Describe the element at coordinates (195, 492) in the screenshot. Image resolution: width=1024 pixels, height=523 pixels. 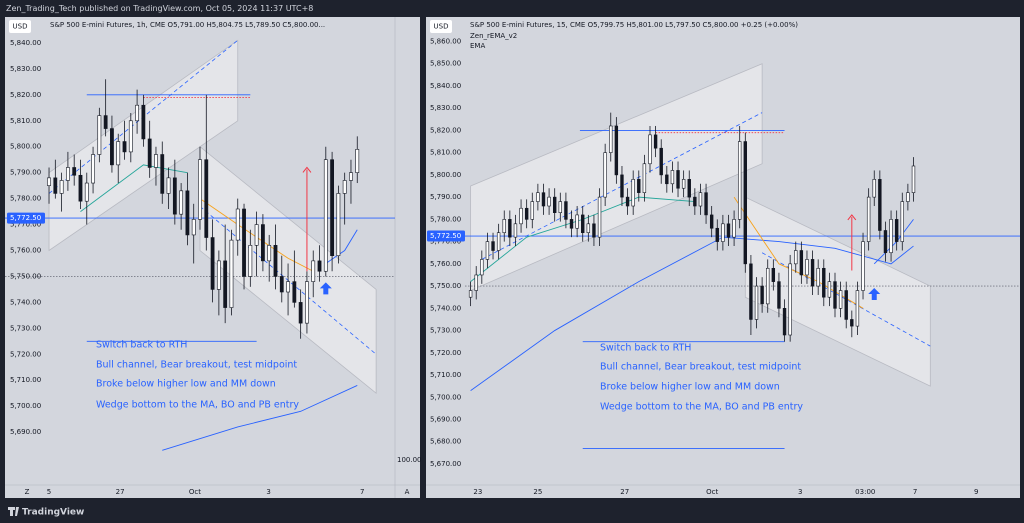
I see `x-tick-label: Oct` at that location.